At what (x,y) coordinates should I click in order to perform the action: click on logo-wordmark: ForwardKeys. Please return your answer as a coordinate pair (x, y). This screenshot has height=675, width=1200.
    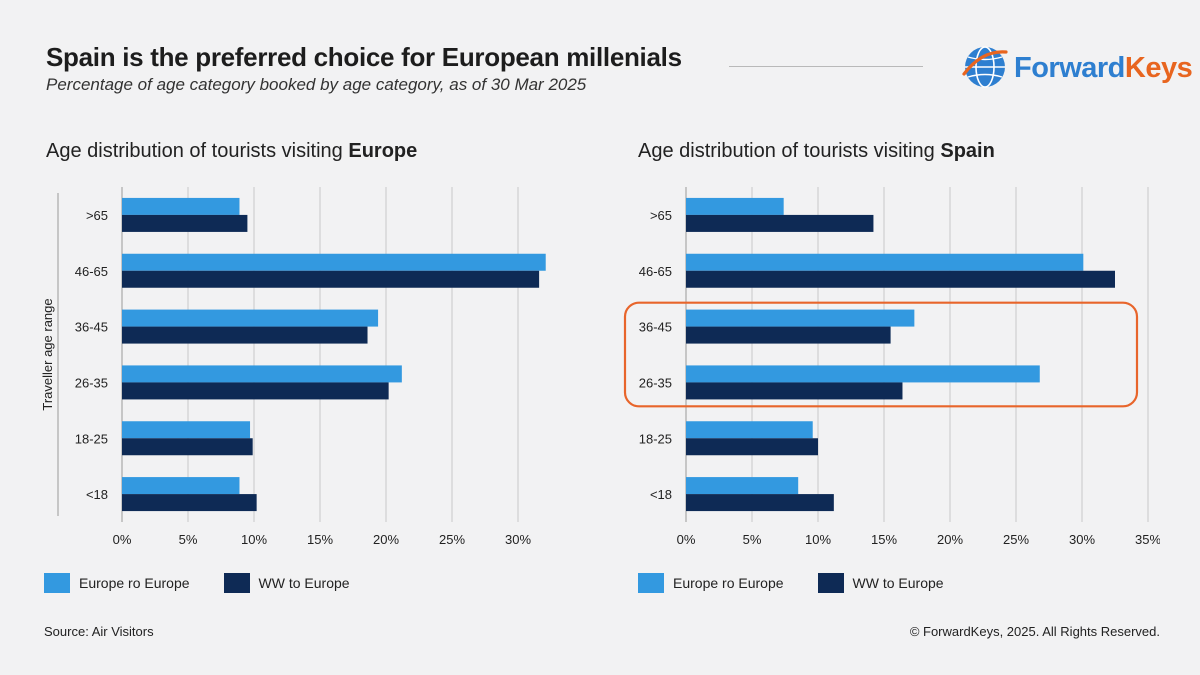
    Looking at the image, I should click on (1103, 68).